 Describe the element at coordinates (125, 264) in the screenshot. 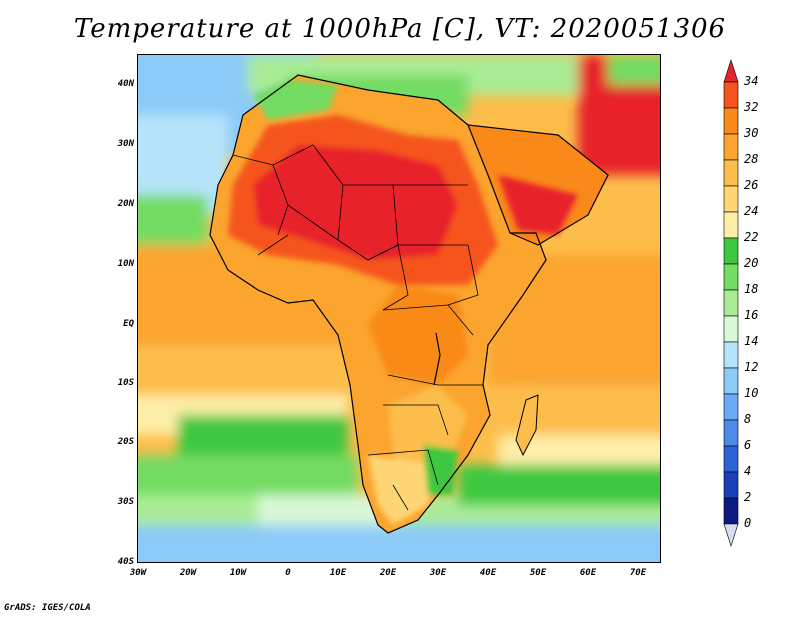

I see `lat-label-10n: 10N` at that location.